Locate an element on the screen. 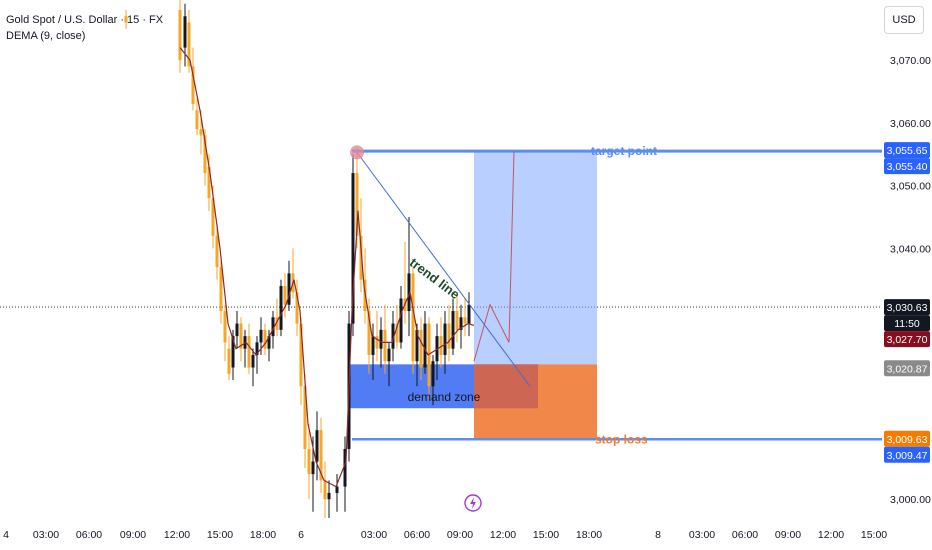 The width and height of the screenshot is (932, 550). symbol-title: Gold Spot / U.S. Dollar · 15 · FX is located at coordinates (85, 20).